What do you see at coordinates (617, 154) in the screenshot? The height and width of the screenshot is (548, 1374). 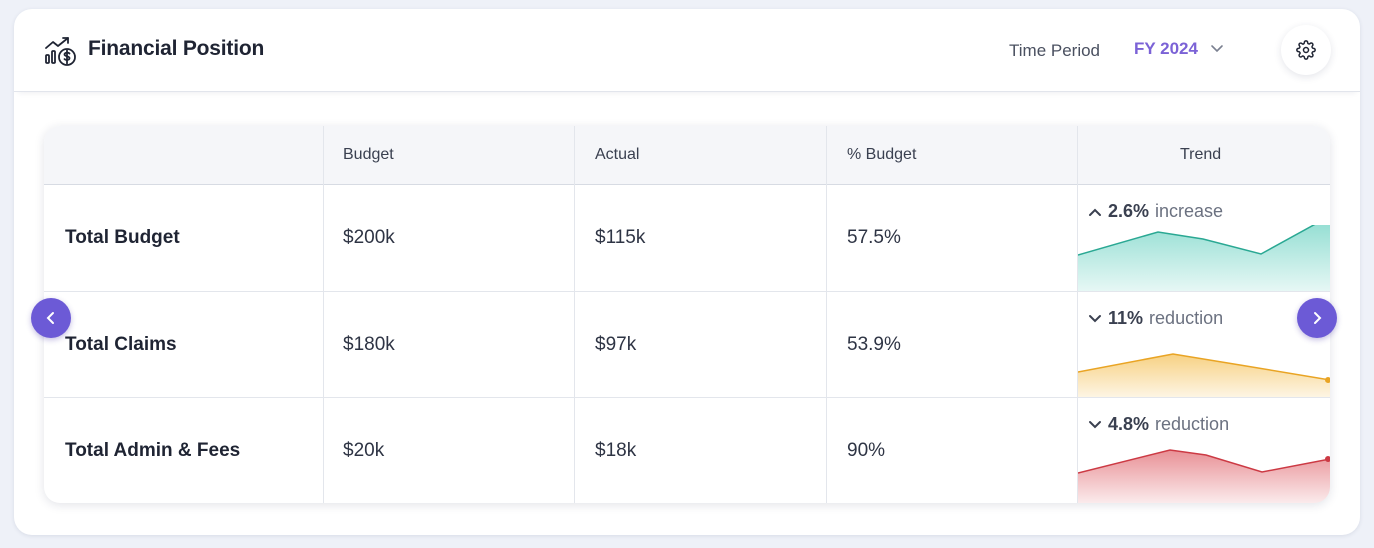 I see `column-header-actual: Actual` at bounding box center [617, 154].